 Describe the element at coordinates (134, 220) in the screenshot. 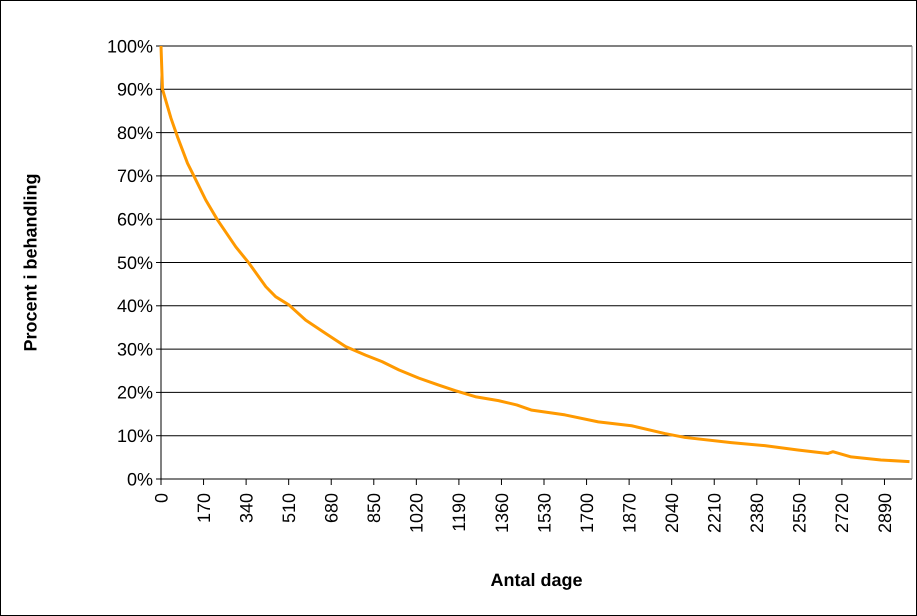

I see `y-tick-label: 60%` at that location.